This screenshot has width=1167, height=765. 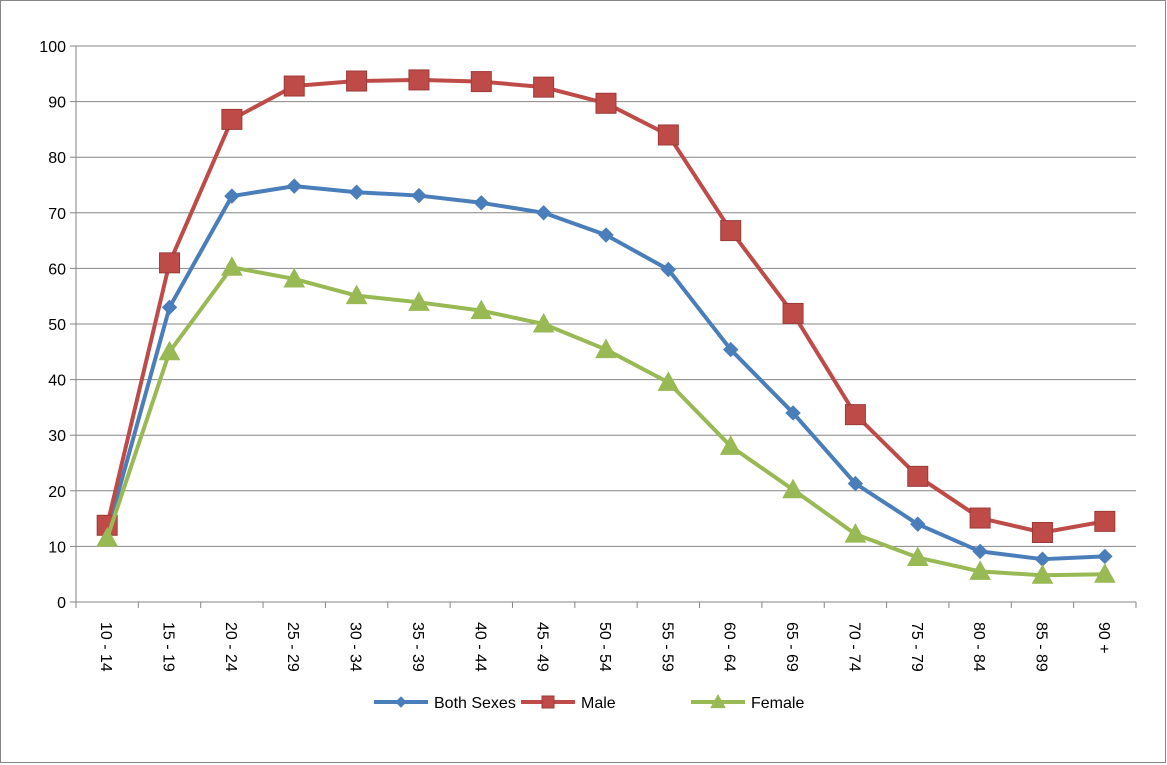 What do you see at coordinates (853, 647) in the screenshot?
I see `x-tick-label: 70 - 74` at bounding box center [853, 647].